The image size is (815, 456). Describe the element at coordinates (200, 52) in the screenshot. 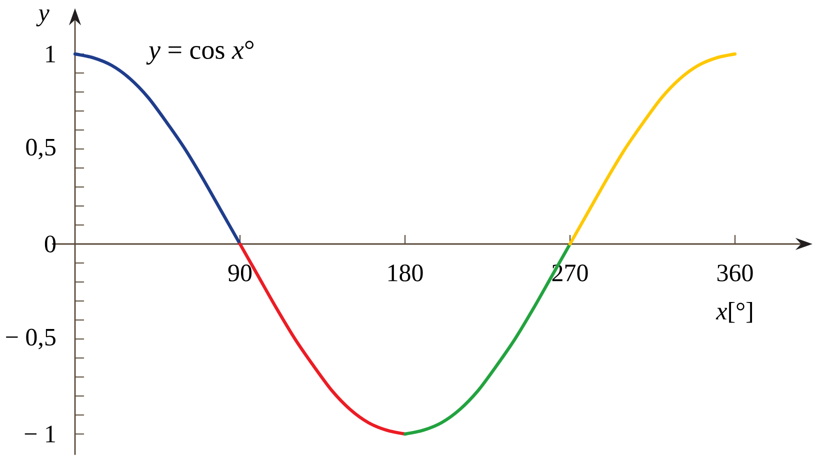

I see `annotation: y = cos x°` at that location.